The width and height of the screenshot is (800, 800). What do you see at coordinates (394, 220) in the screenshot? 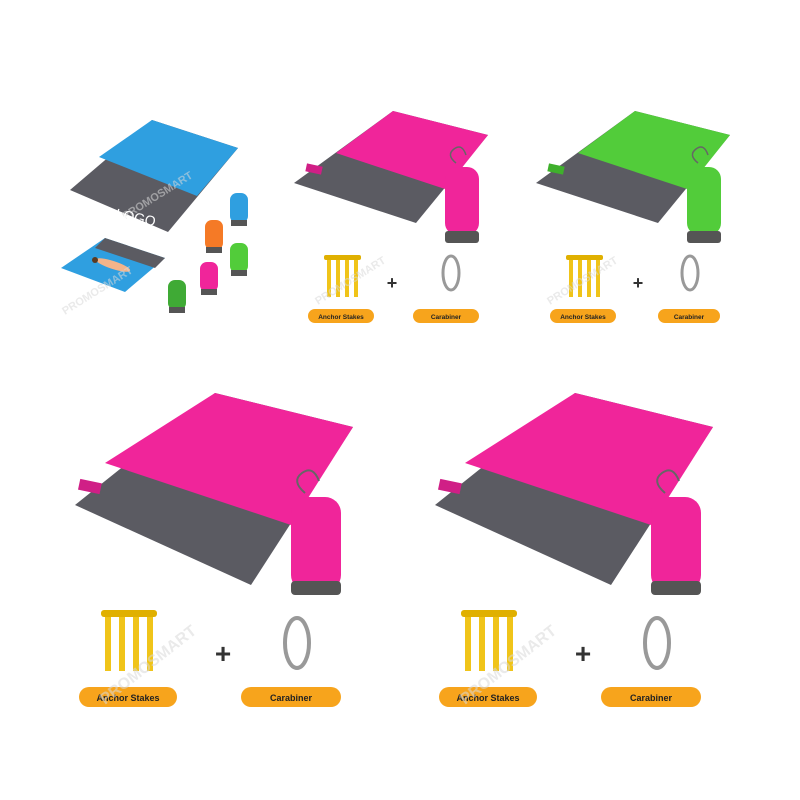
I see `pink-mat-panel-small: + Anchor Stakes Carabiner PROMOSMART` at bounding box center [394, 220].